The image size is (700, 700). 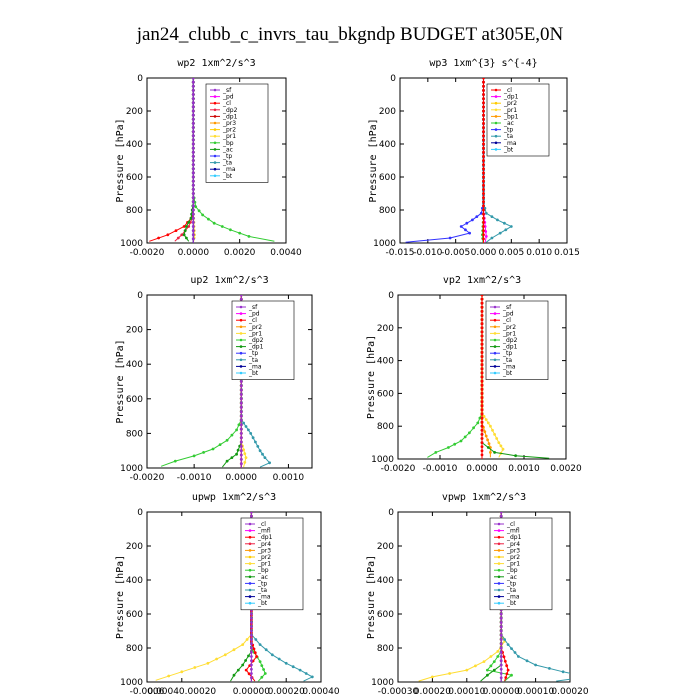 I want to click on x-tick-label: 0.00040.00020, so click(x=181, y=692).